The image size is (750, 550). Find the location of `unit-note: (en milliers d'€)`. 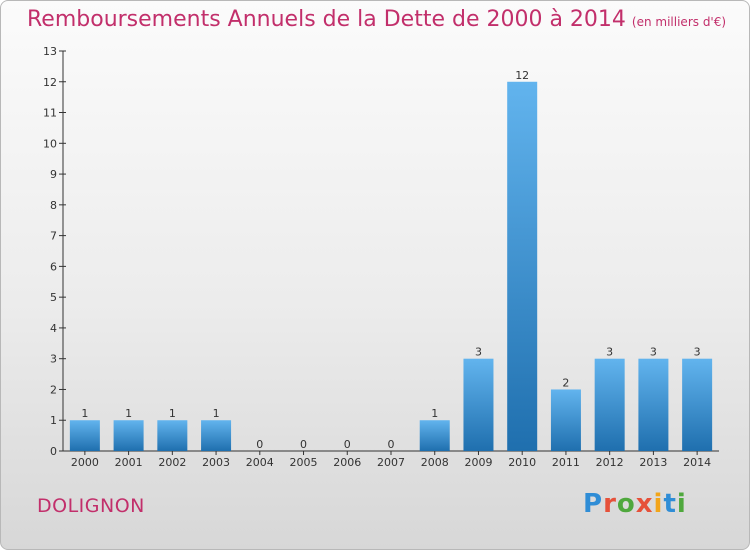

unit-note: (en milliers d'€) is located at coordinates (679, 22).